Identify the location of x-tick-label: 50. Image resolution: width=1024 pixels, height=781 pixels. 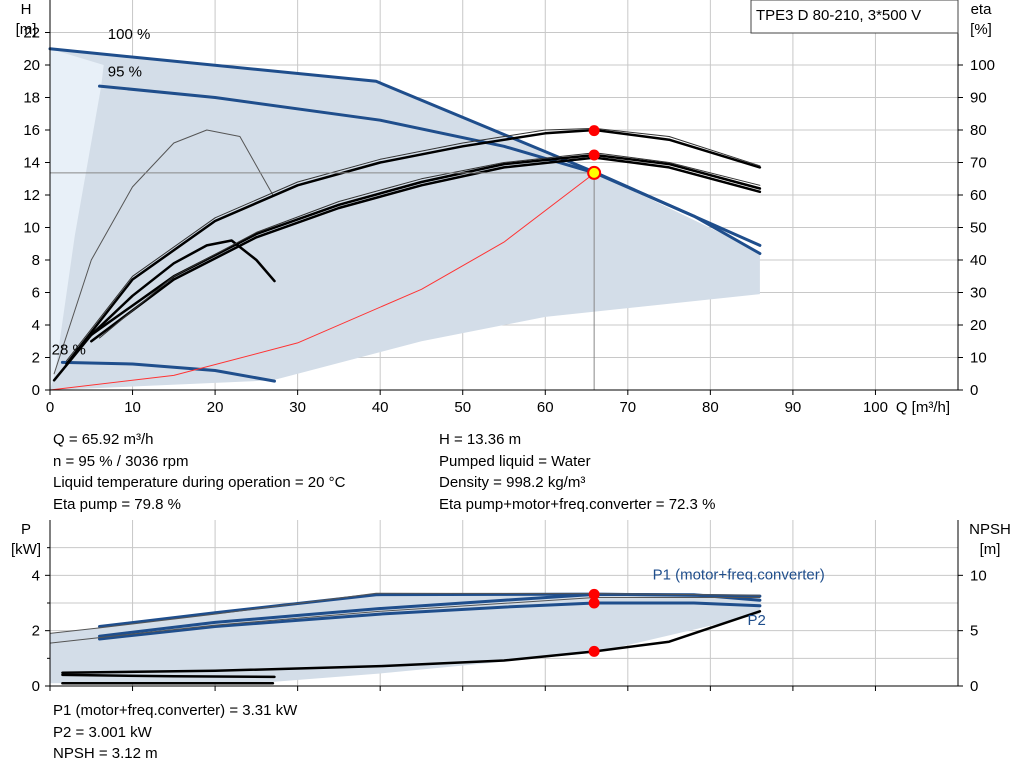
(462, 407).